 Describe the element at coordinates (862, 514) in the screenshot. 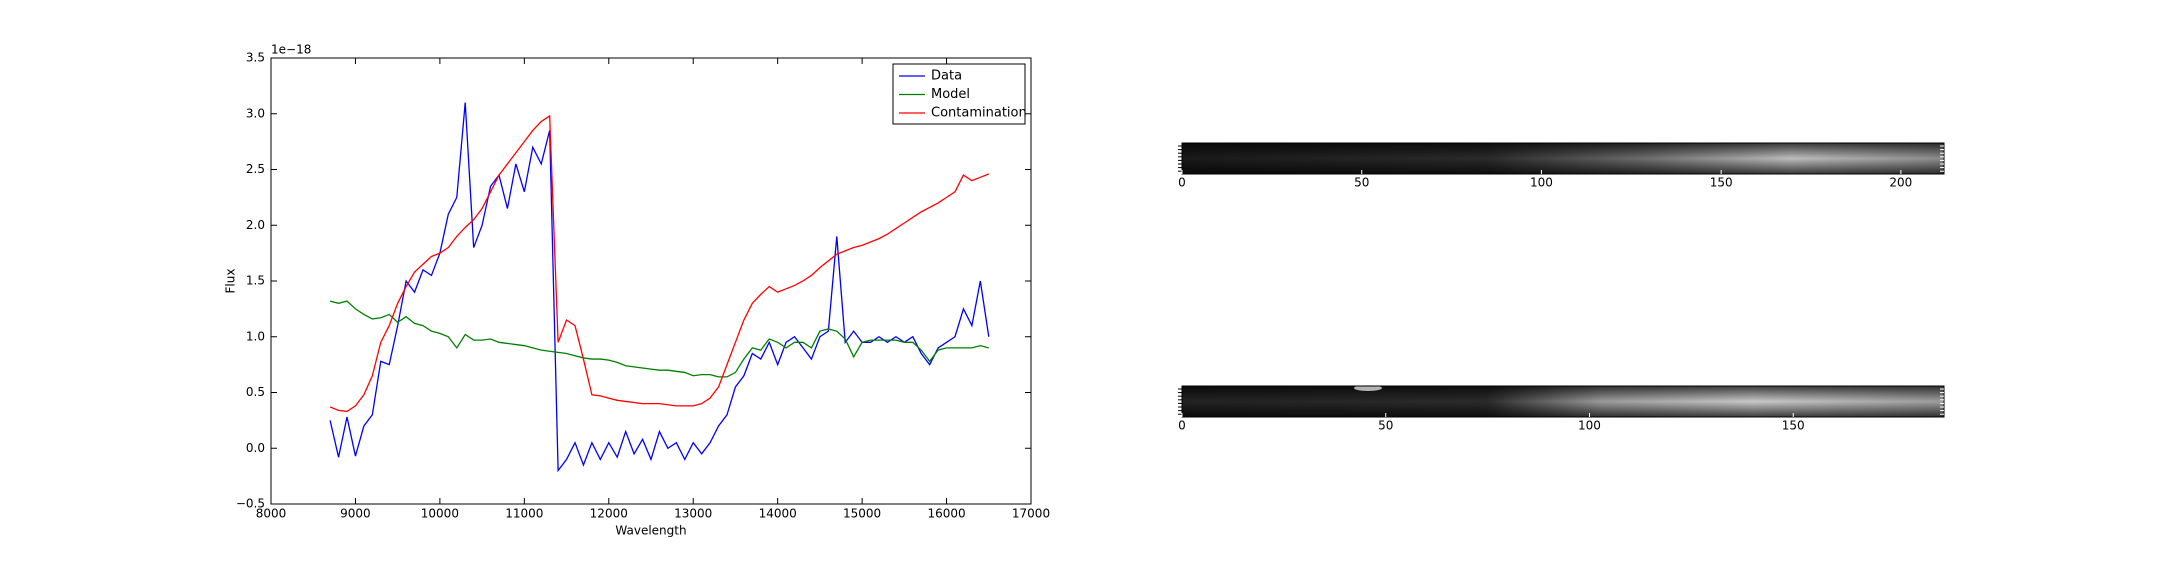

I see `x-tick-label: 15000` at that location.